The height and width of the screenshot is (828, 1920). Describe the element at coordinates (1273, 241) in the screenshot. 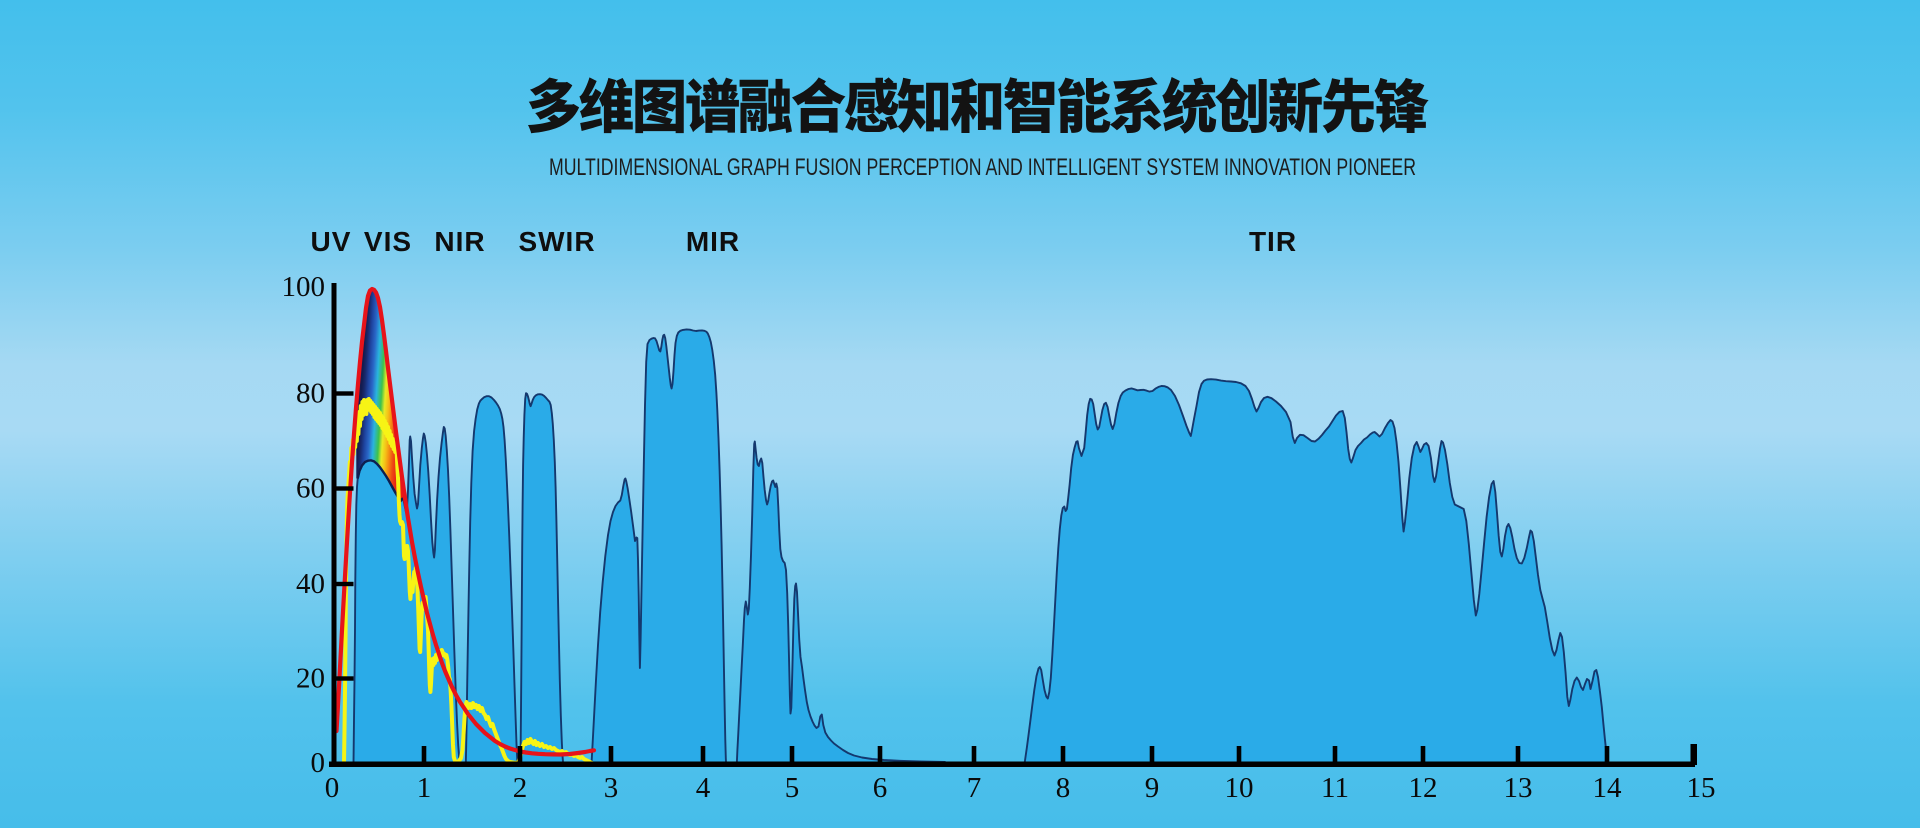

I see `svg-text: TIR` at that location.